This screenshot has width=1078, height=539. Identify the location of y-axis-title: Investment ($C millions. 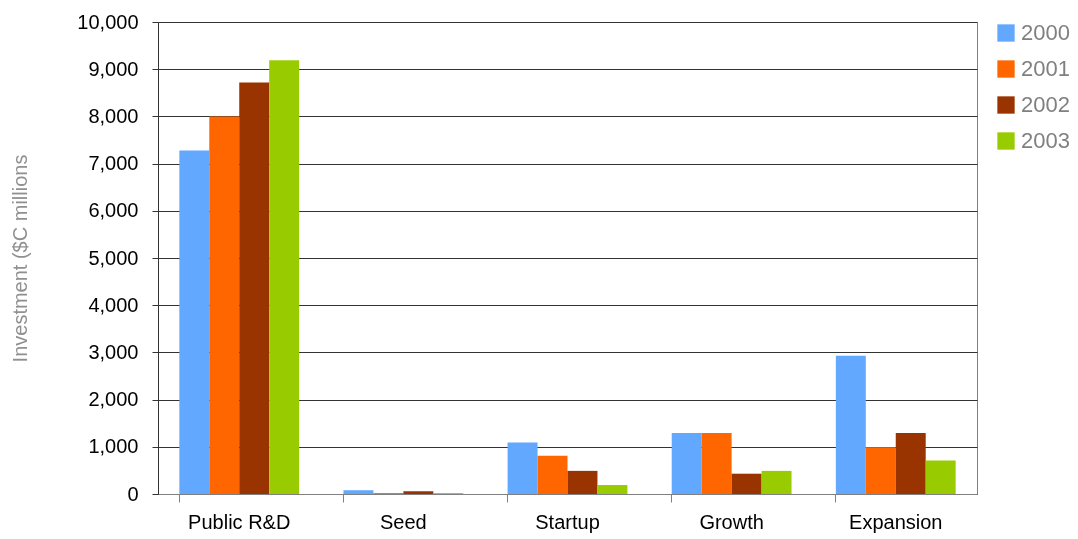
(19, 258).